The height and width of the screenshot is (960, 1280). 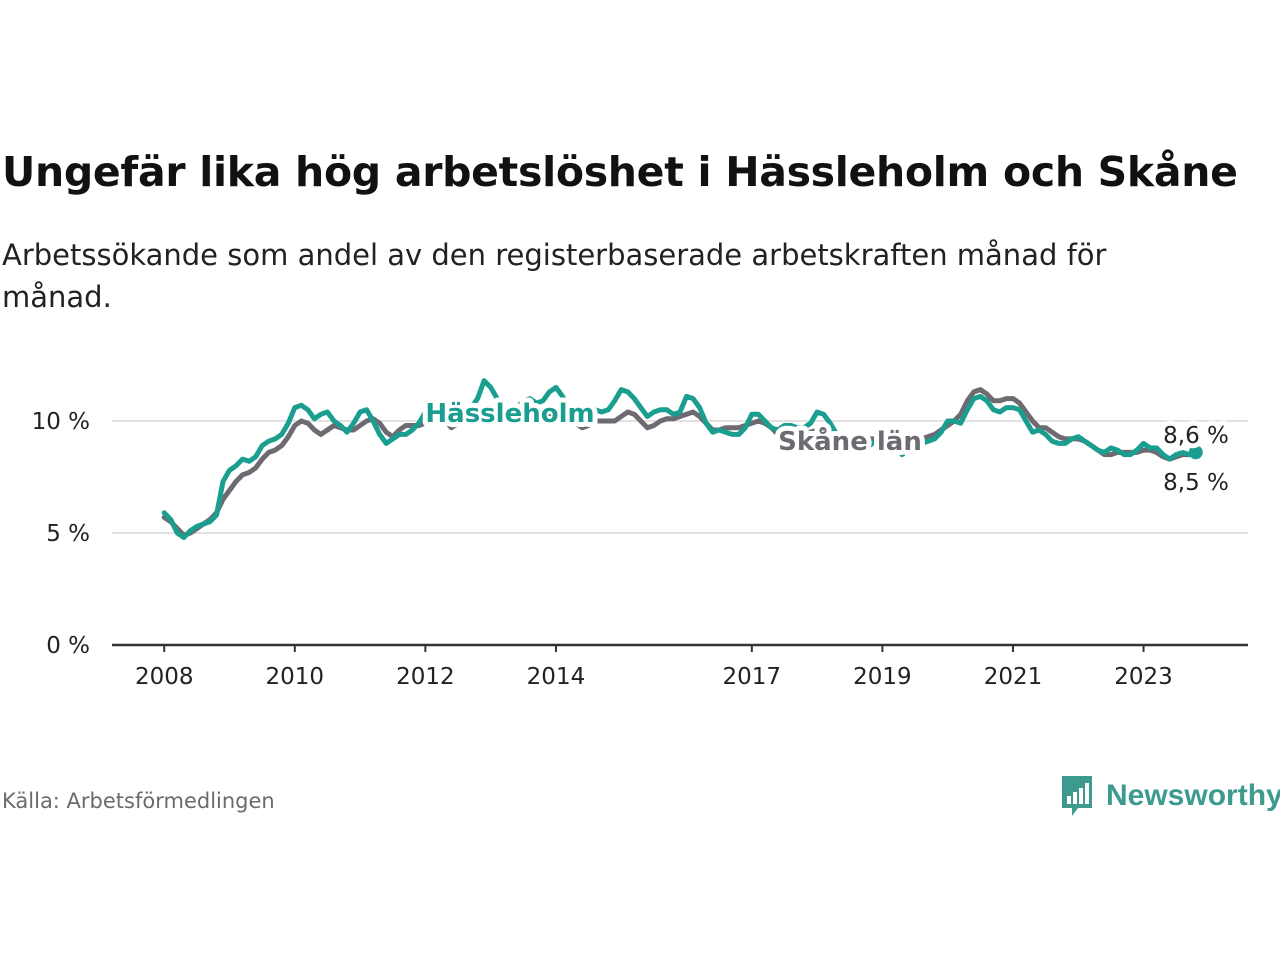 I want to click on x-tick-label: 2023, so click(x=1143, y=677).